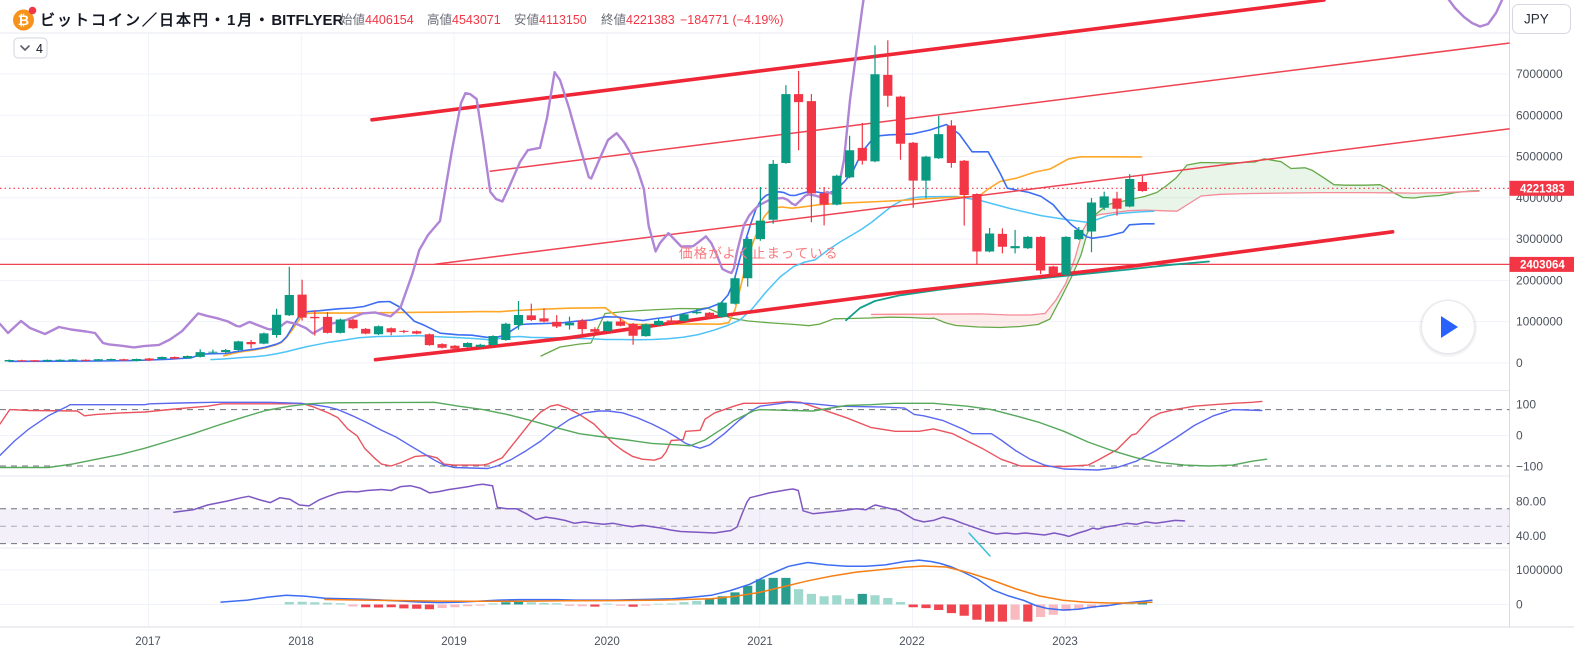 This screenshot has height=661, width=1574. What do you see at coordinates (1539, 239) in the screenshot?
I see `svg-text: 3000000` at bounding box center [1539, 239].